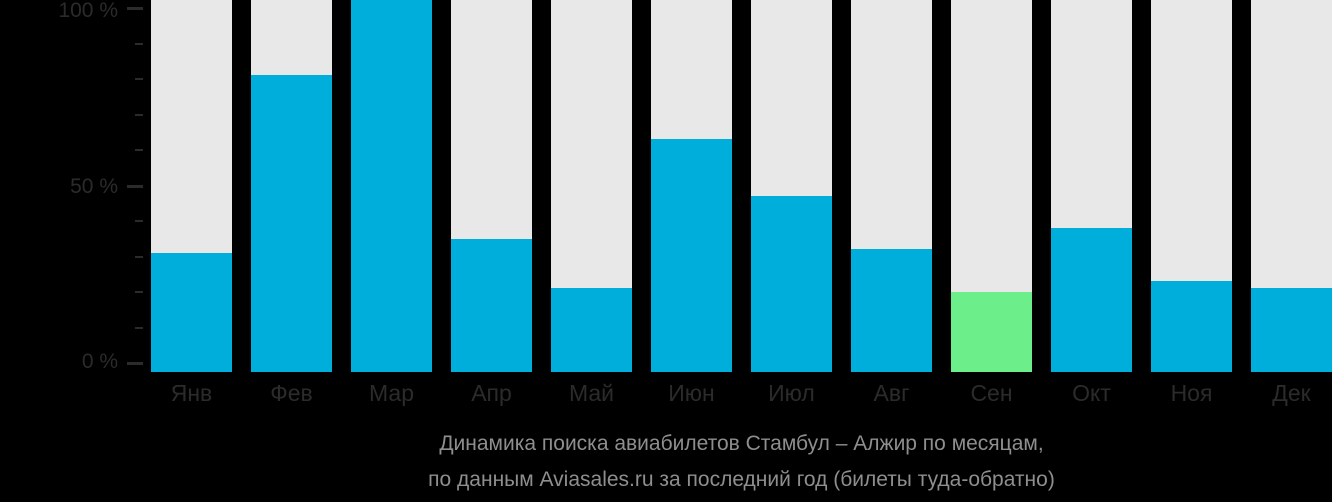 The height and width of the screenshot is (502, 1332). I want to click on month-label-apr: Апр, so click(491, 393).